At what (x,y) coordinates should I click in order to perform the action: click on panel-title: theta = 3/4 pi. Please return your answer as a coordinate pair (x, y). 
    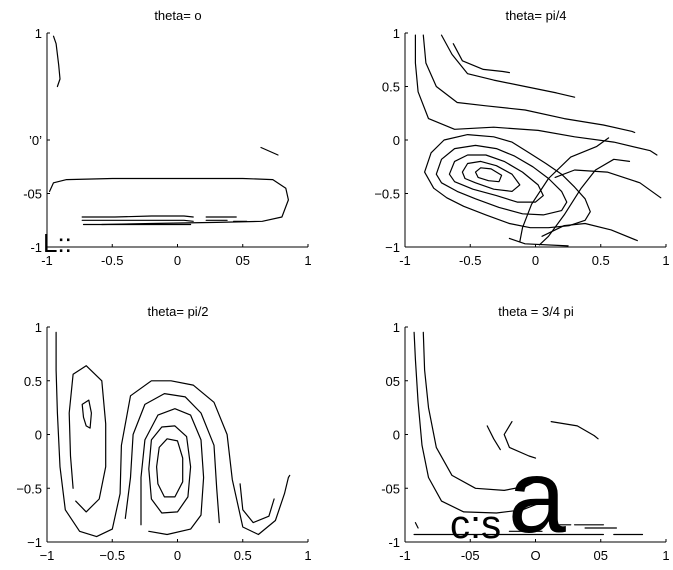
    Looking at the image, I should click on (536, 311).